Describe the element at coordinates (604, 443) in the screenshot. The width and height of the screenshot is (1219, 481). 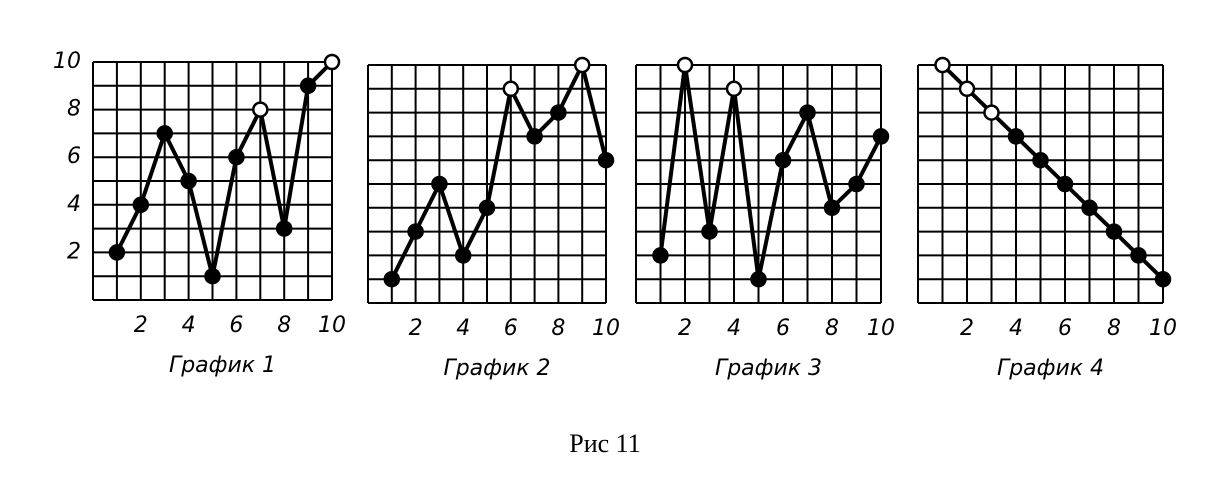
I see `caption: Рис 11` at that location.